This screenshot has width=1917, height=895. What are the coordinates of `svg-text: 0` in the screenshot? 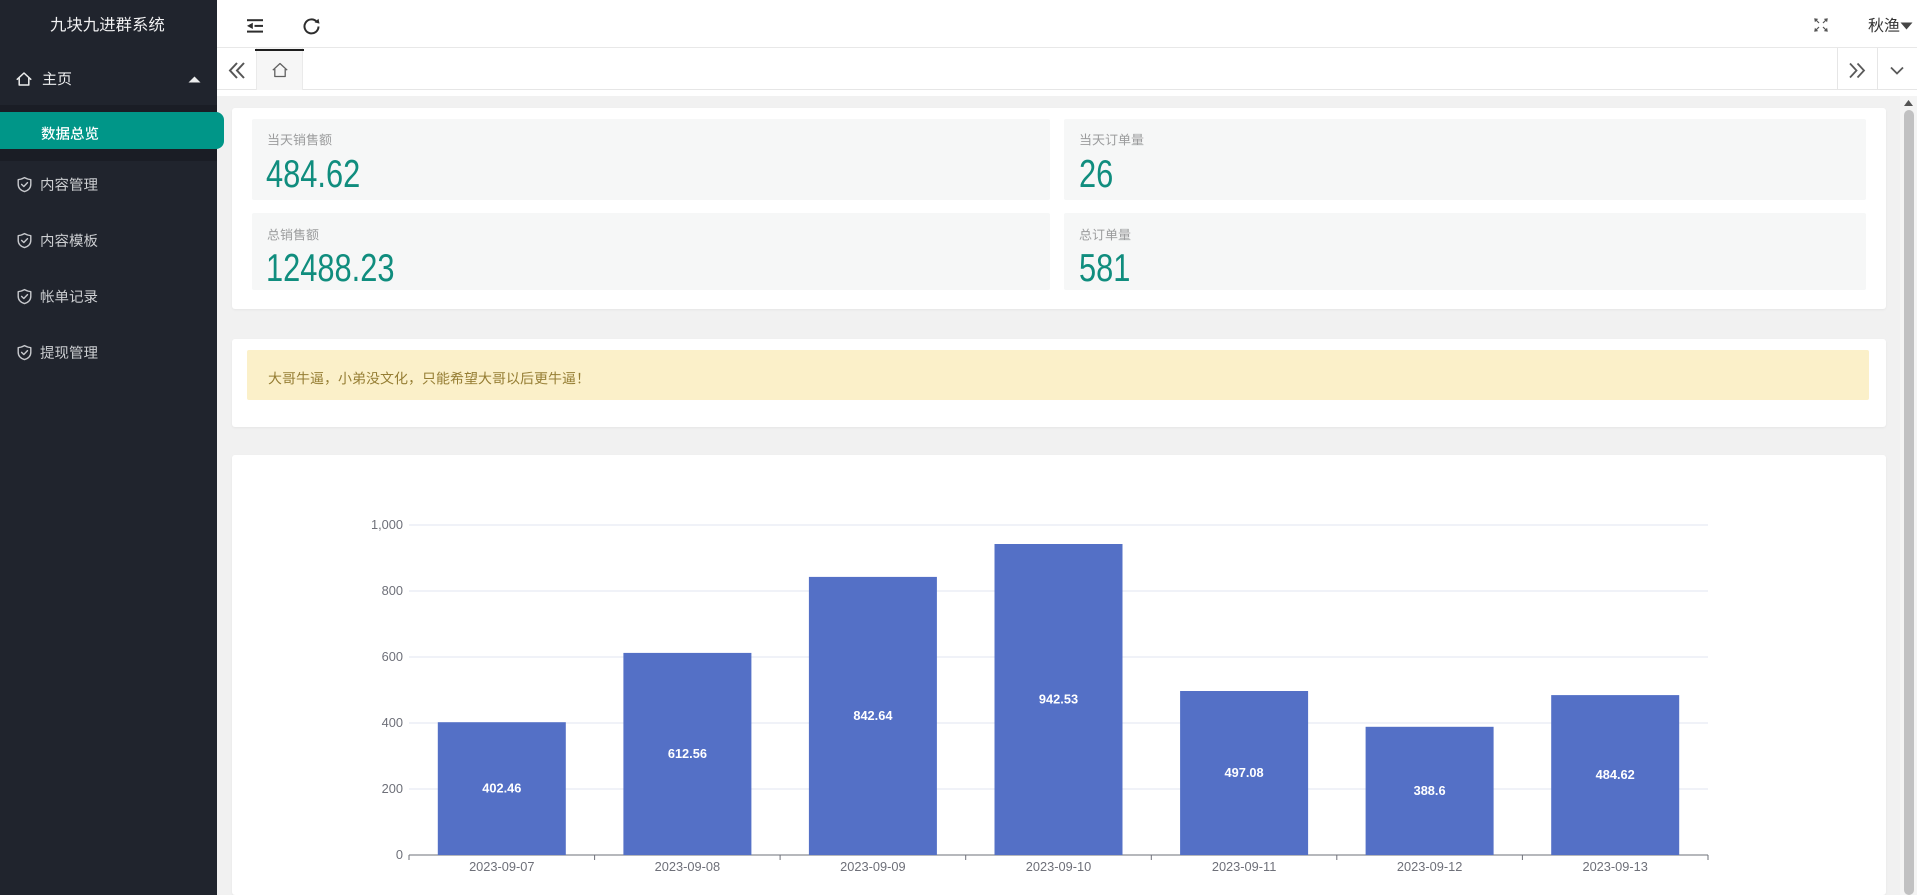 It's located at (399, 854).